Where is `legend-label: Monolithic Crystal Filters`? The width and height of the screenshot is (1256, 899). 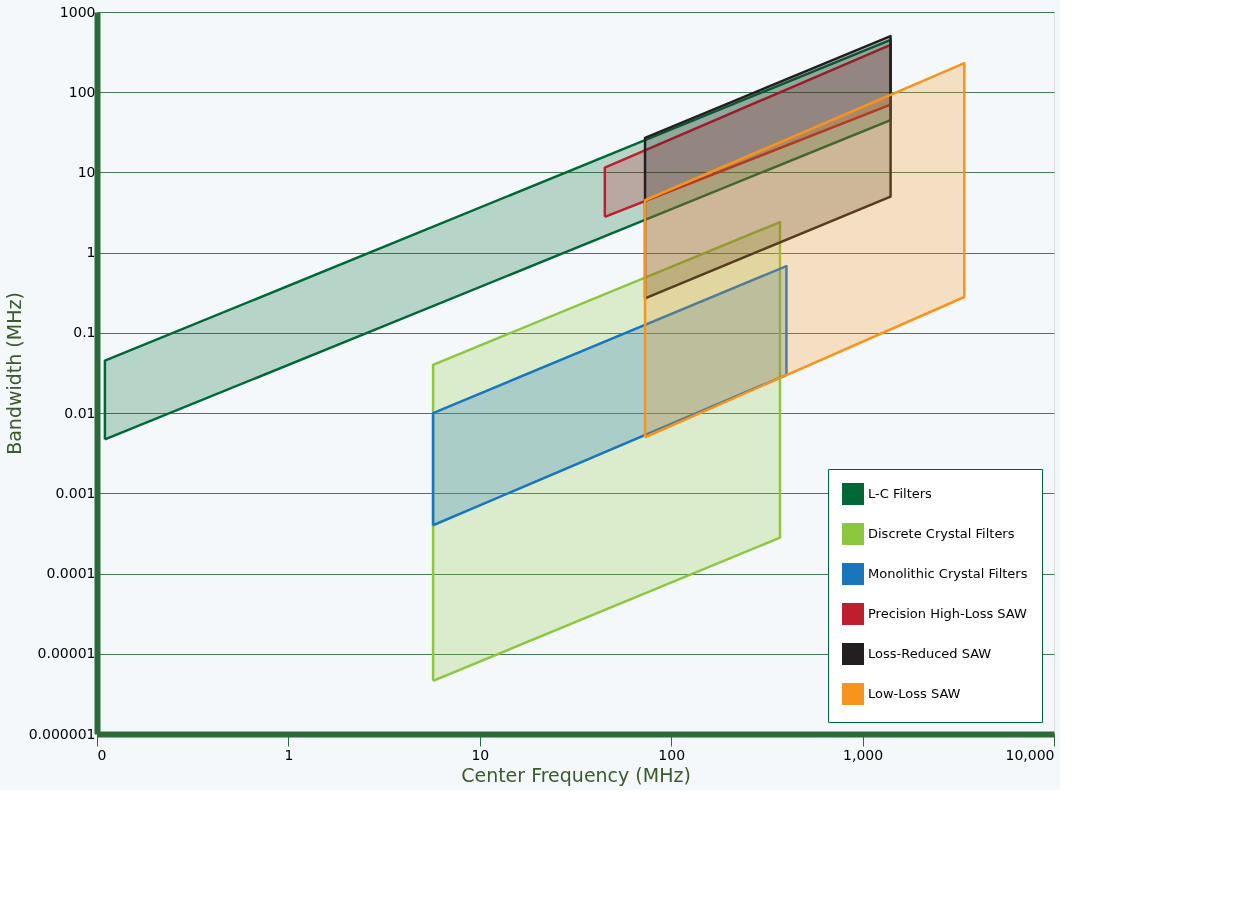 legend-label: Monolithic Crystal Filters is located at coordinates (948, 573).